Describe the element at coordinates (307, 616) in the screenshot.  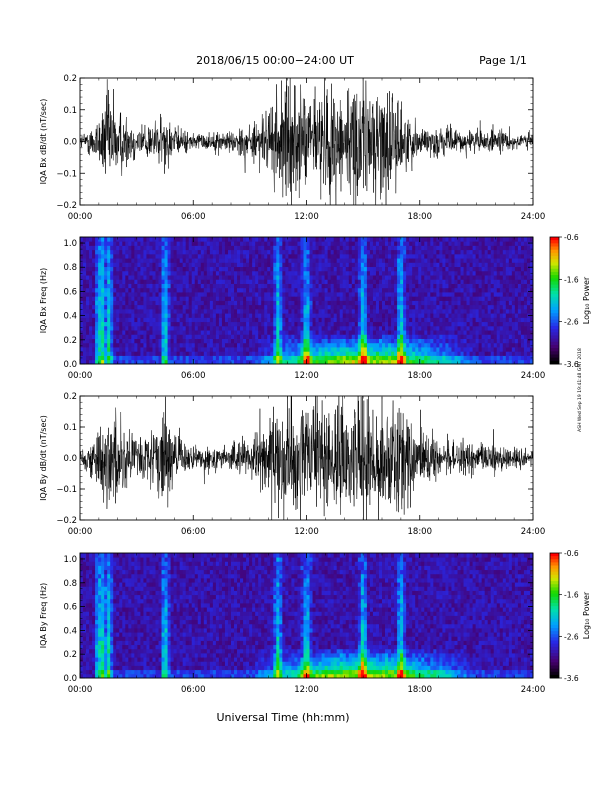
I see `spectrogram` at that location.